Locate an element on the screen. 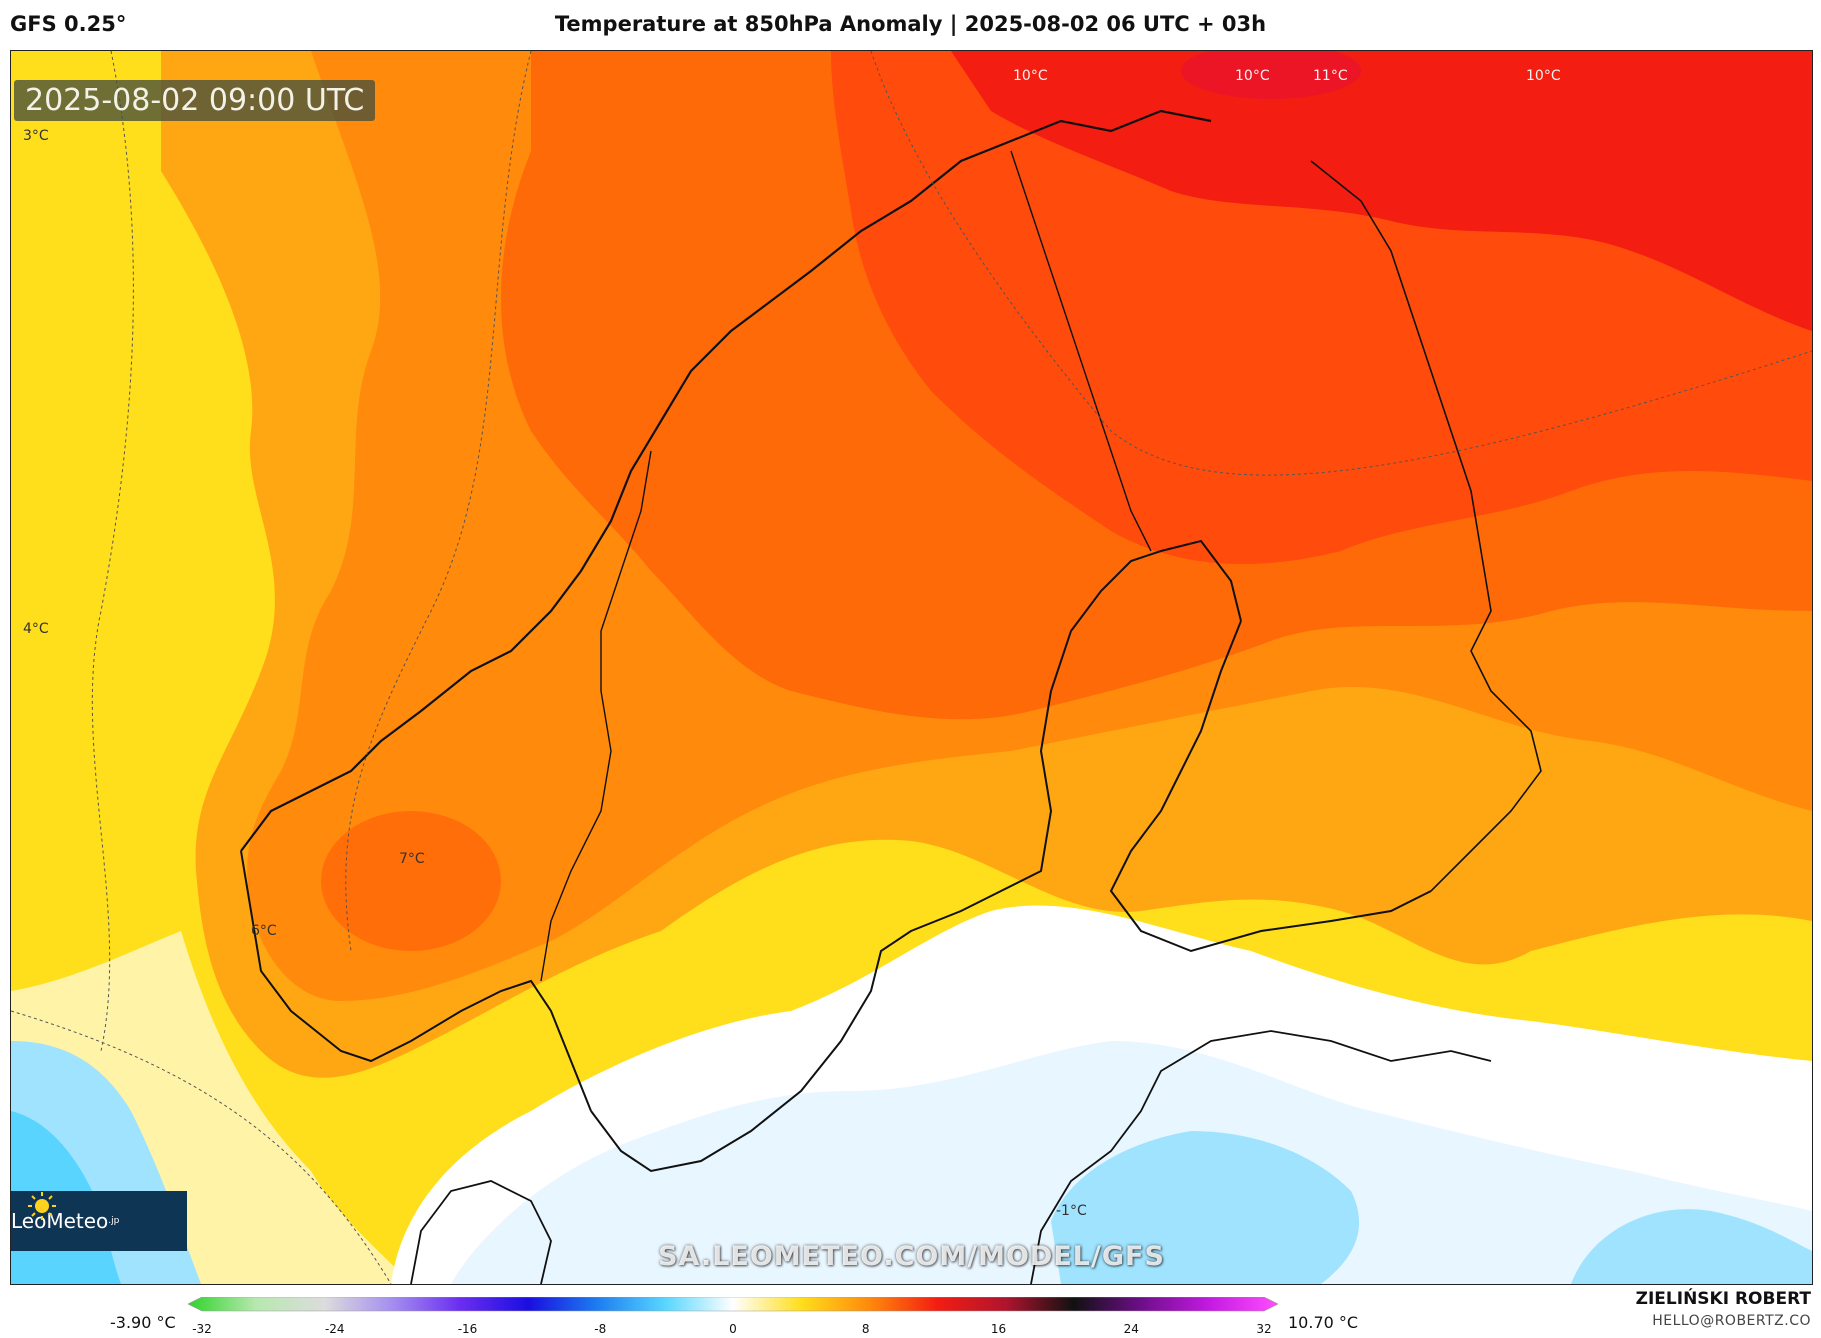  author-credit: ZIELIŃSKI ROBERT is located at coordinates (1723, 1299).